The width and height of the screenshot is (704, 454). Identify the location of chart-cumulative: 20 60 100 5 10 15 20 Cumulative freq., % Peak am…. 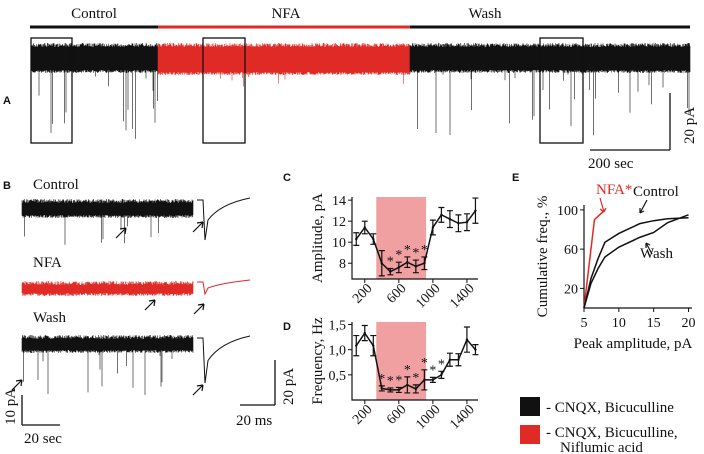
(615, 267).